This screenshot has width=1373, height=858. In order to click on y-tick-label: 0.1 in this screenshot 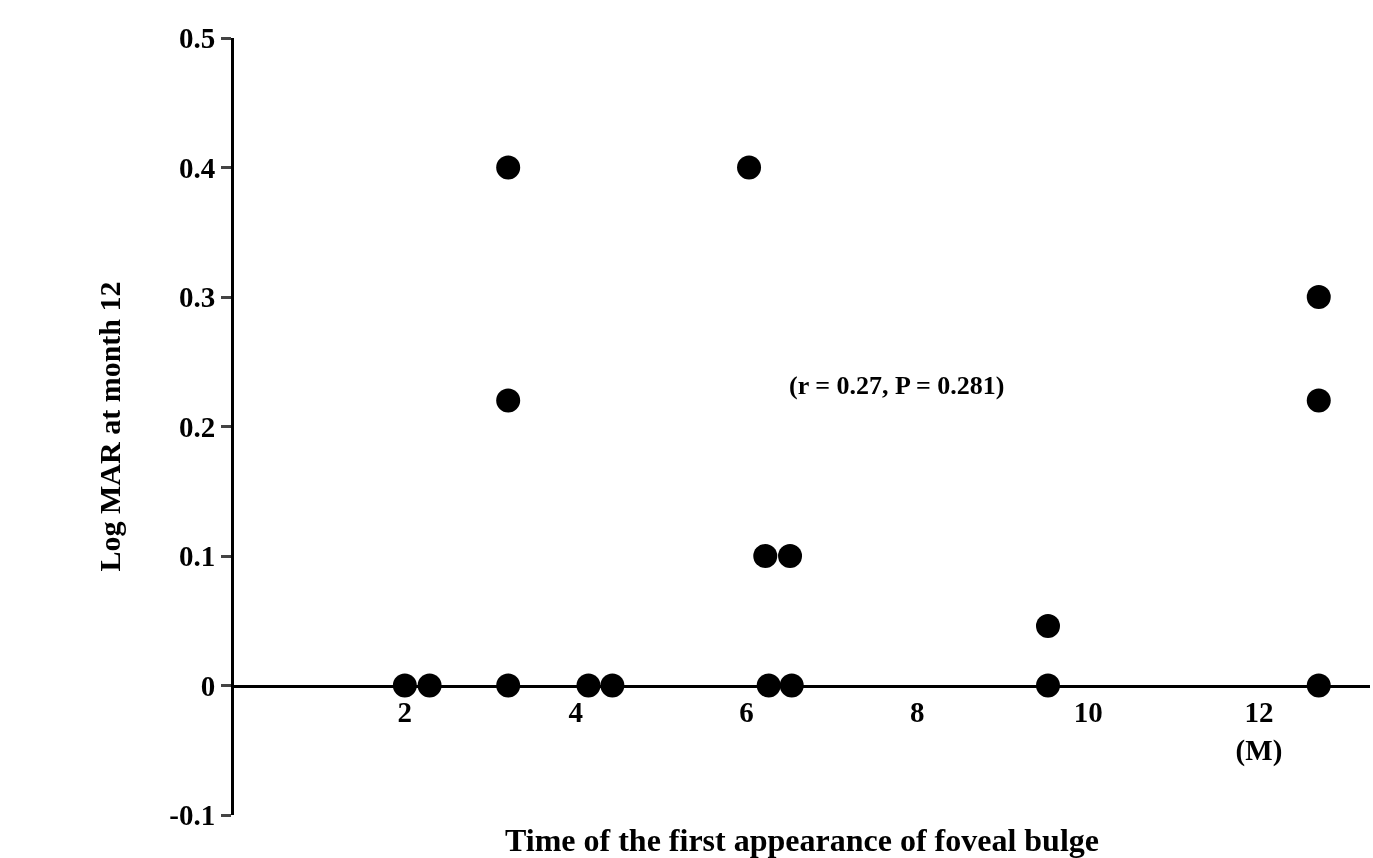, I will do `click(197, 556)`.